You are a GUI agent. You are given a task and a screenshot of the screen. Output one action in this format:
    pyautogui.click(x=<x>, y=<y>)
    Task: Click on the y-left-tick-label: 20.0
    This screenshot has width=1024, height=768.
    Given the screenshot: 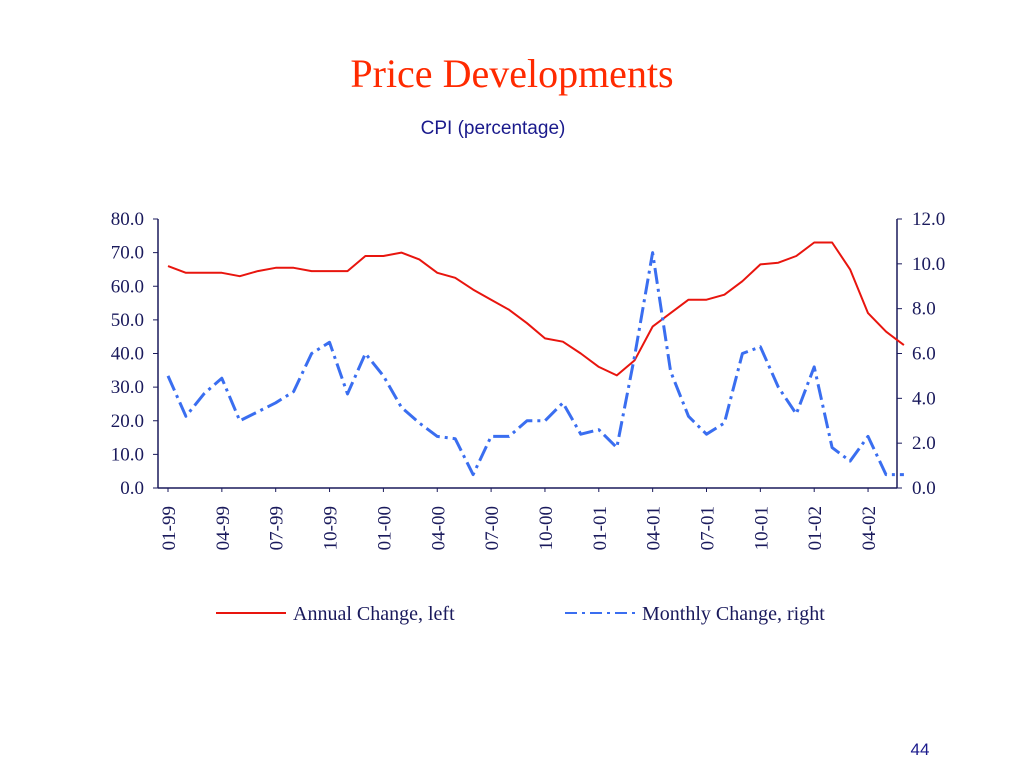 What is the action you would take?
    pyautogui.click(x=127, y=421)
    